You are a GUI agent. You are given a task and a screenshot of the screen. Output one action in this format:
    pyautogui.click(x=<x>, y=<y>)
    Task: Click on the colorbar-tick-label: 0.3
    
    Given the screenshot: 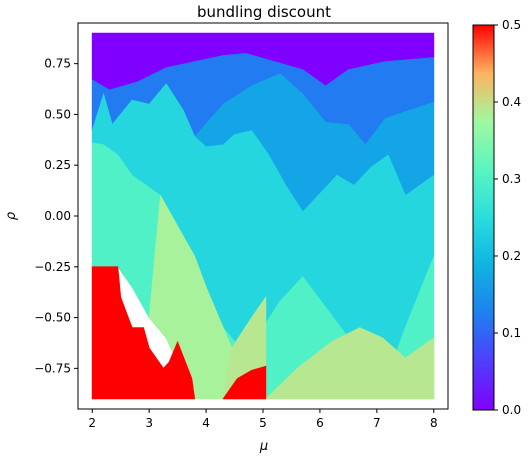 What is the action you would take?
    pyautogui.click(x=511, y=179)
    